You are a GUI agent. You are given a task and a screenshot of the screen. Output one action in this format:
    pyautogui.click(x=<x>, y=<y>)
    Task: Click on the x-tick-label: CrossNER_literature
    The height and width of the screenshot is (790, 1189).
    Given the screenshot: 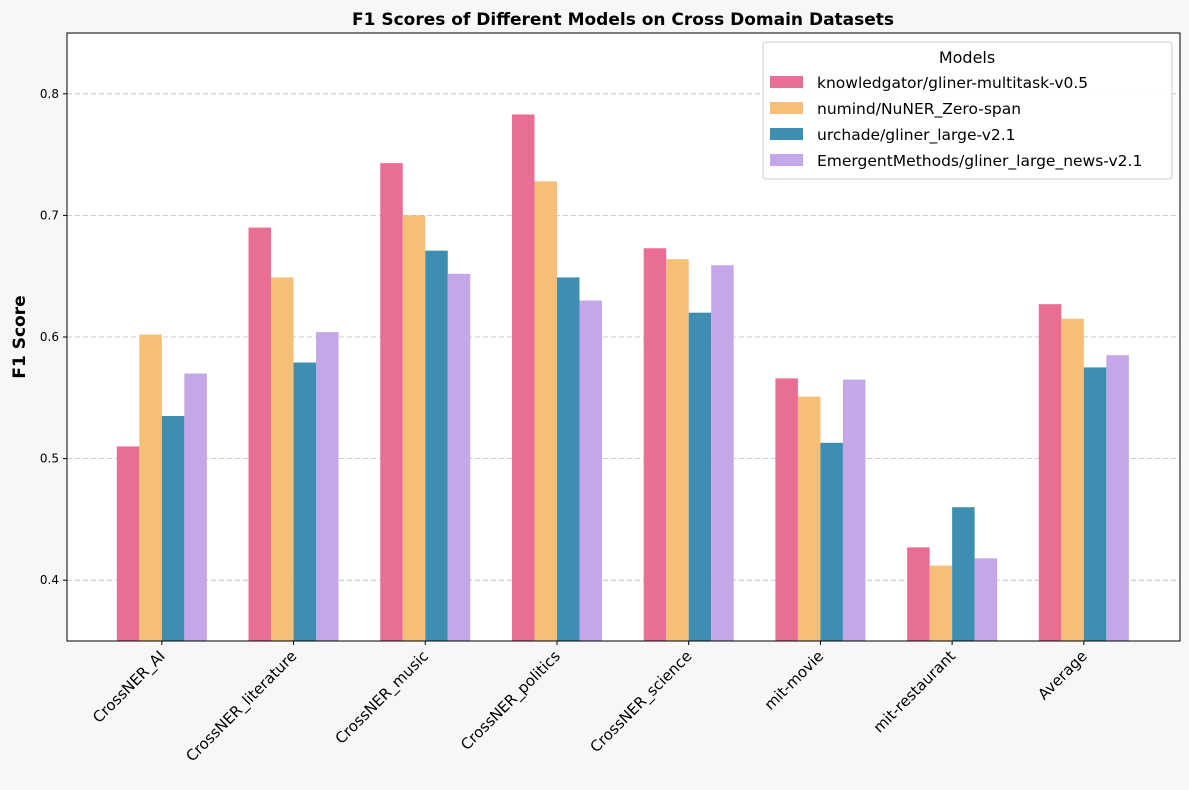 What is the action you would take?
    pyautogui.click(x=241, y=706)
    